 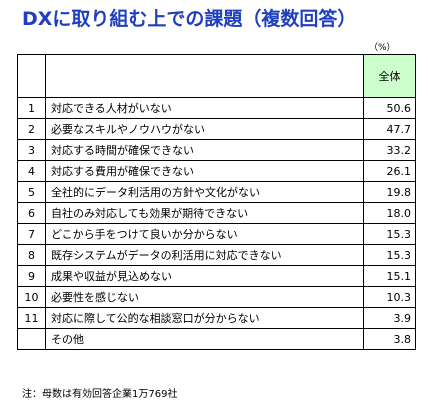 I want to click on table-row: その他 3.8, so click(x=216, y=339).